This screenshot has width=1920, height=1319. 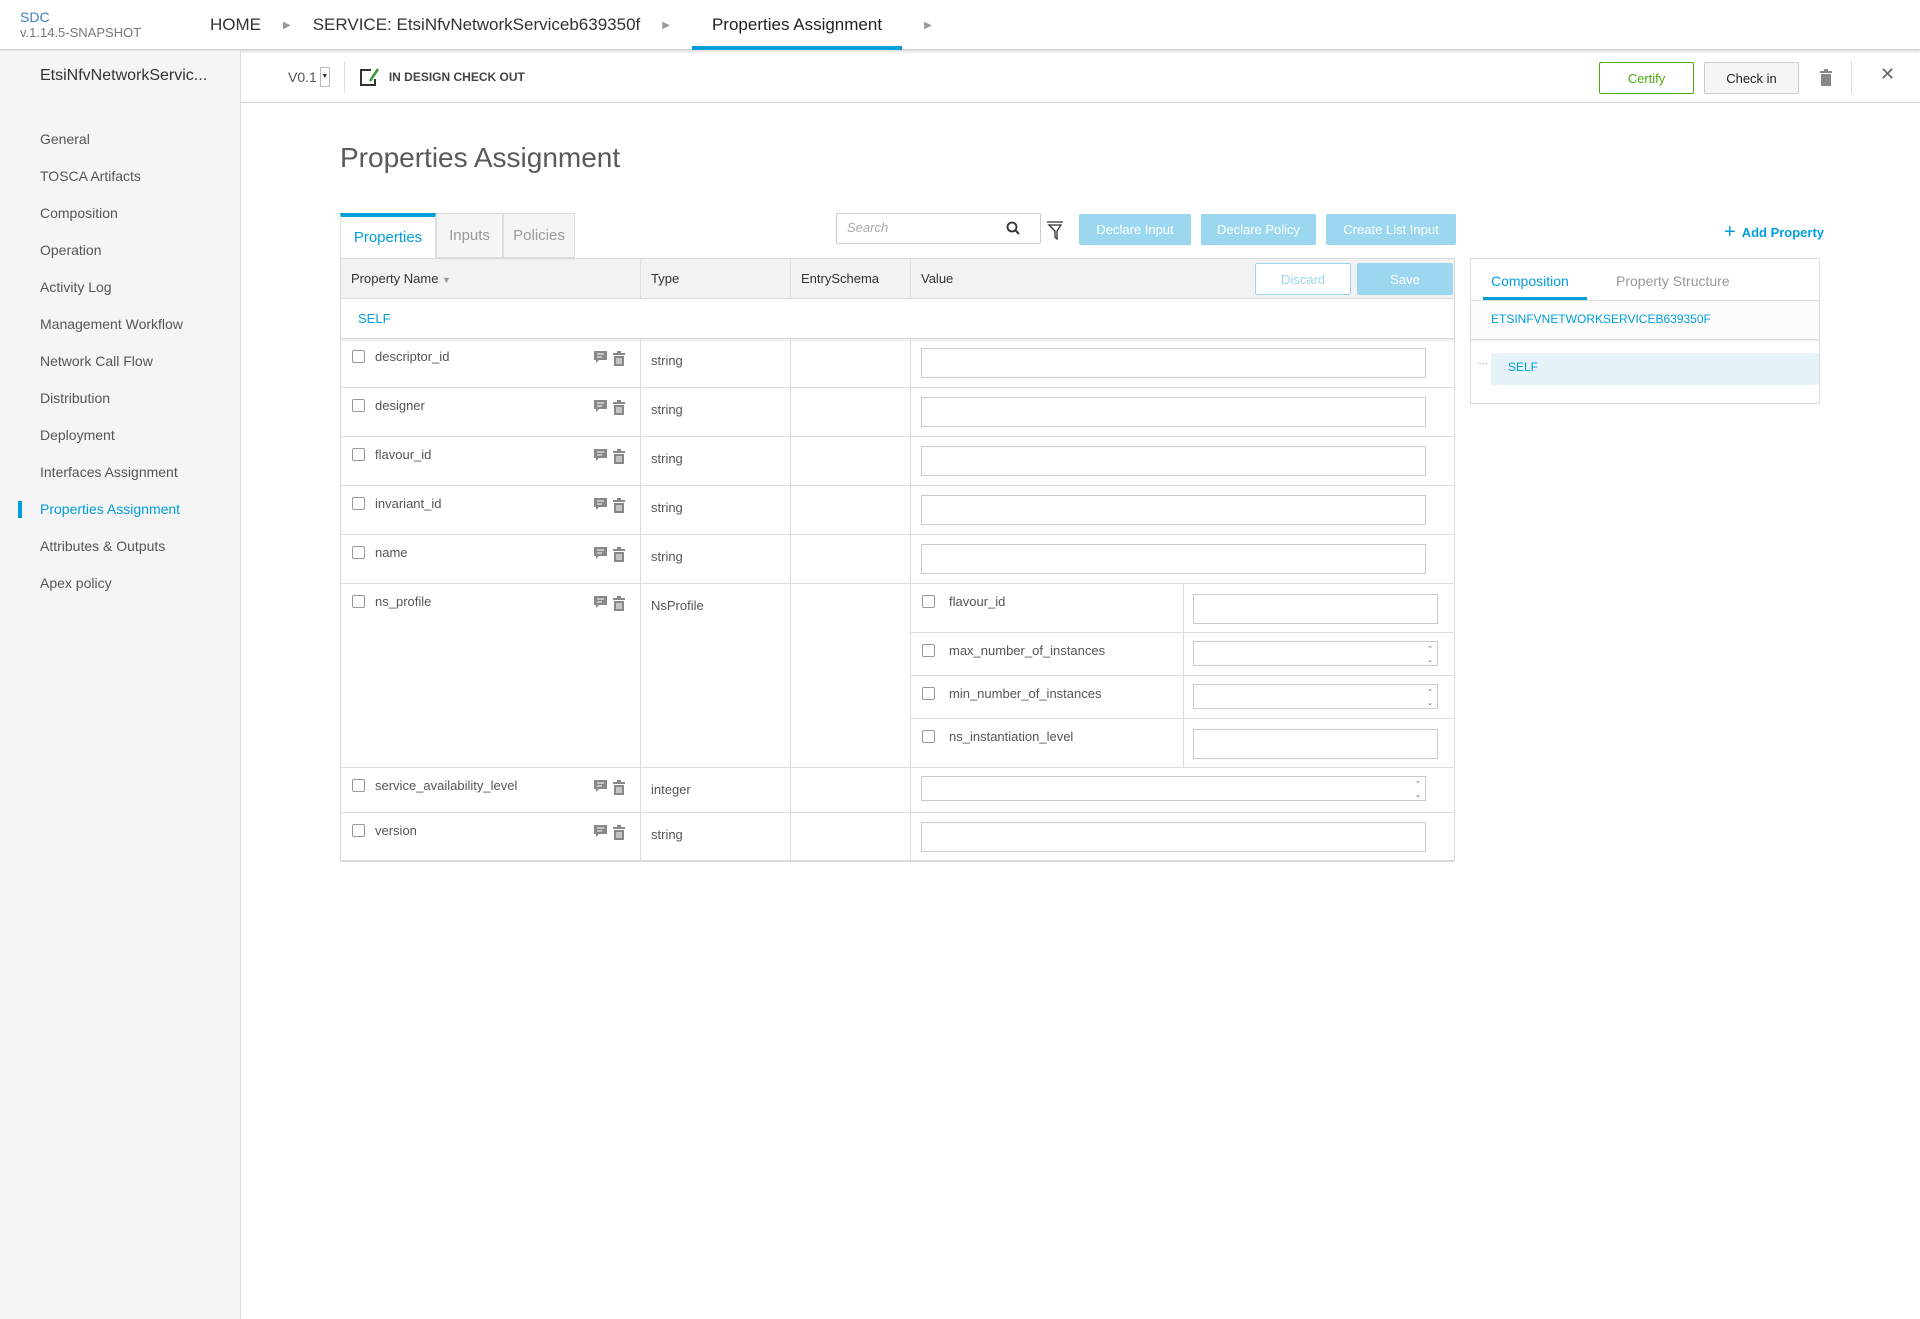 I want to click on version-dropdown-icon: ▼, so click(x=324, y=77).